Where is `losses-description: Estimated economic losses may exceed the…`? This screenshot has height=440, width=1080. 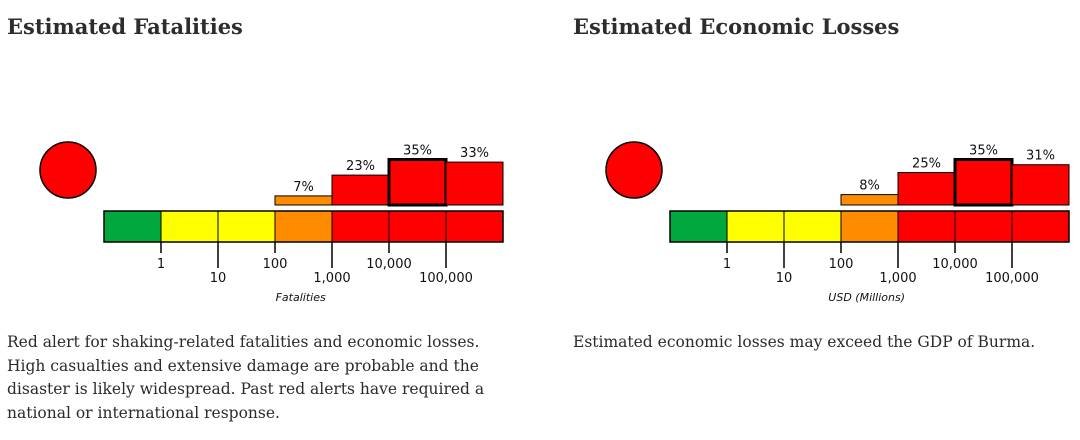
losses-description: Estimated economic losses may exceed the… is located at coordinates (804, 342).